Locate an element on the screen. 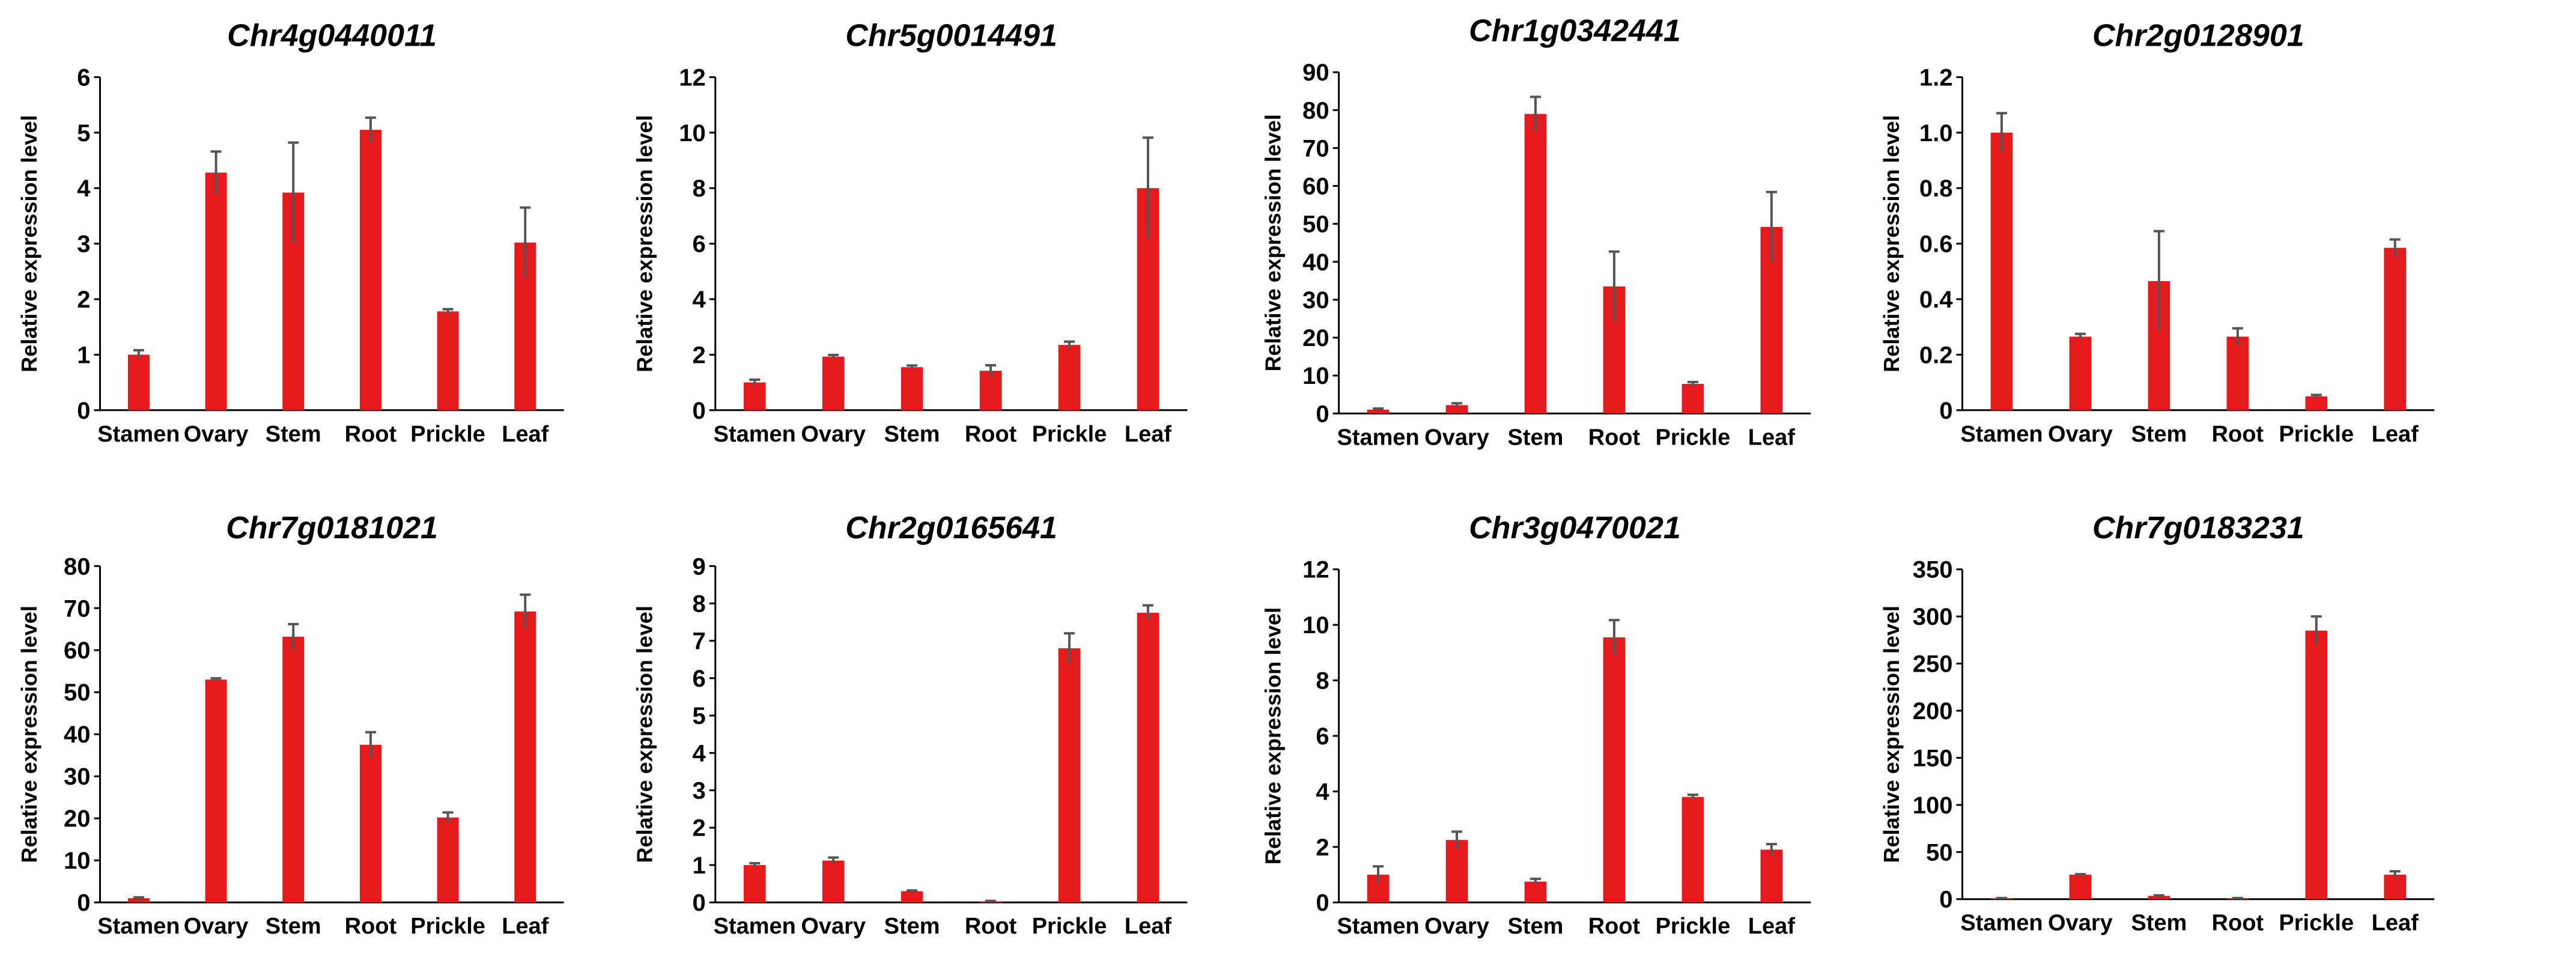  y-tick-label: 7 is located at coordinates (699, 642).